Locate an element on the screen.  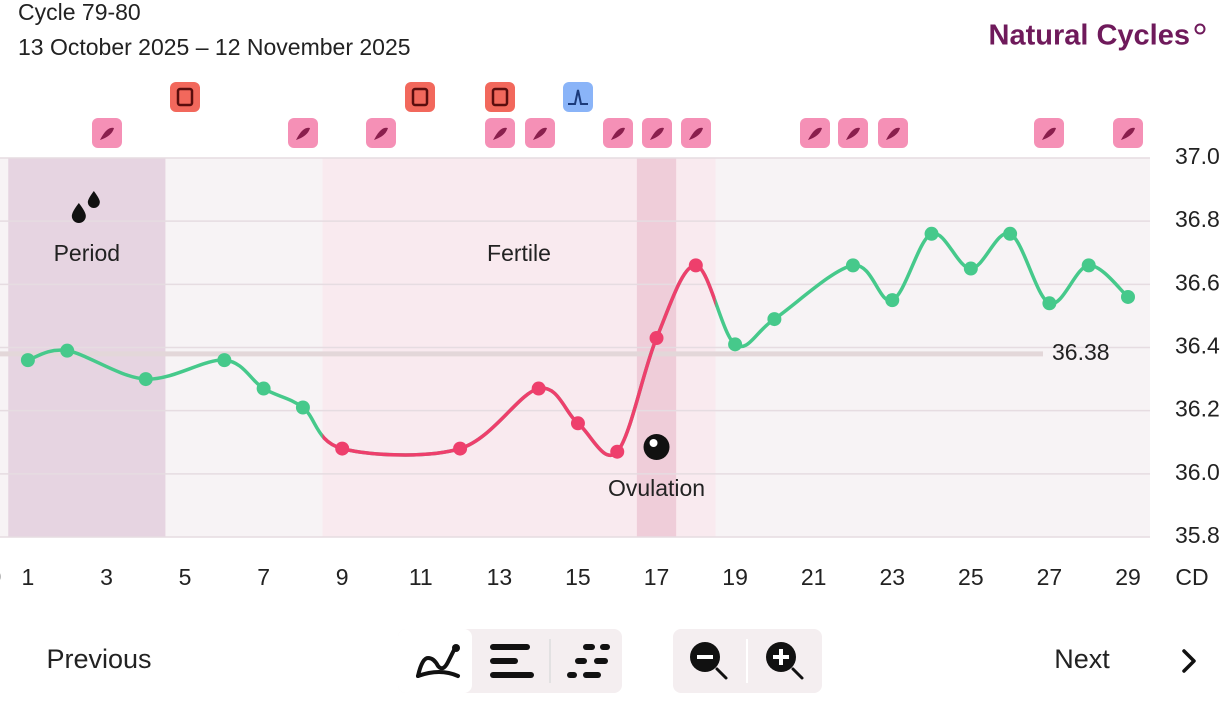
period-icon is located at coordinates (85, 207).